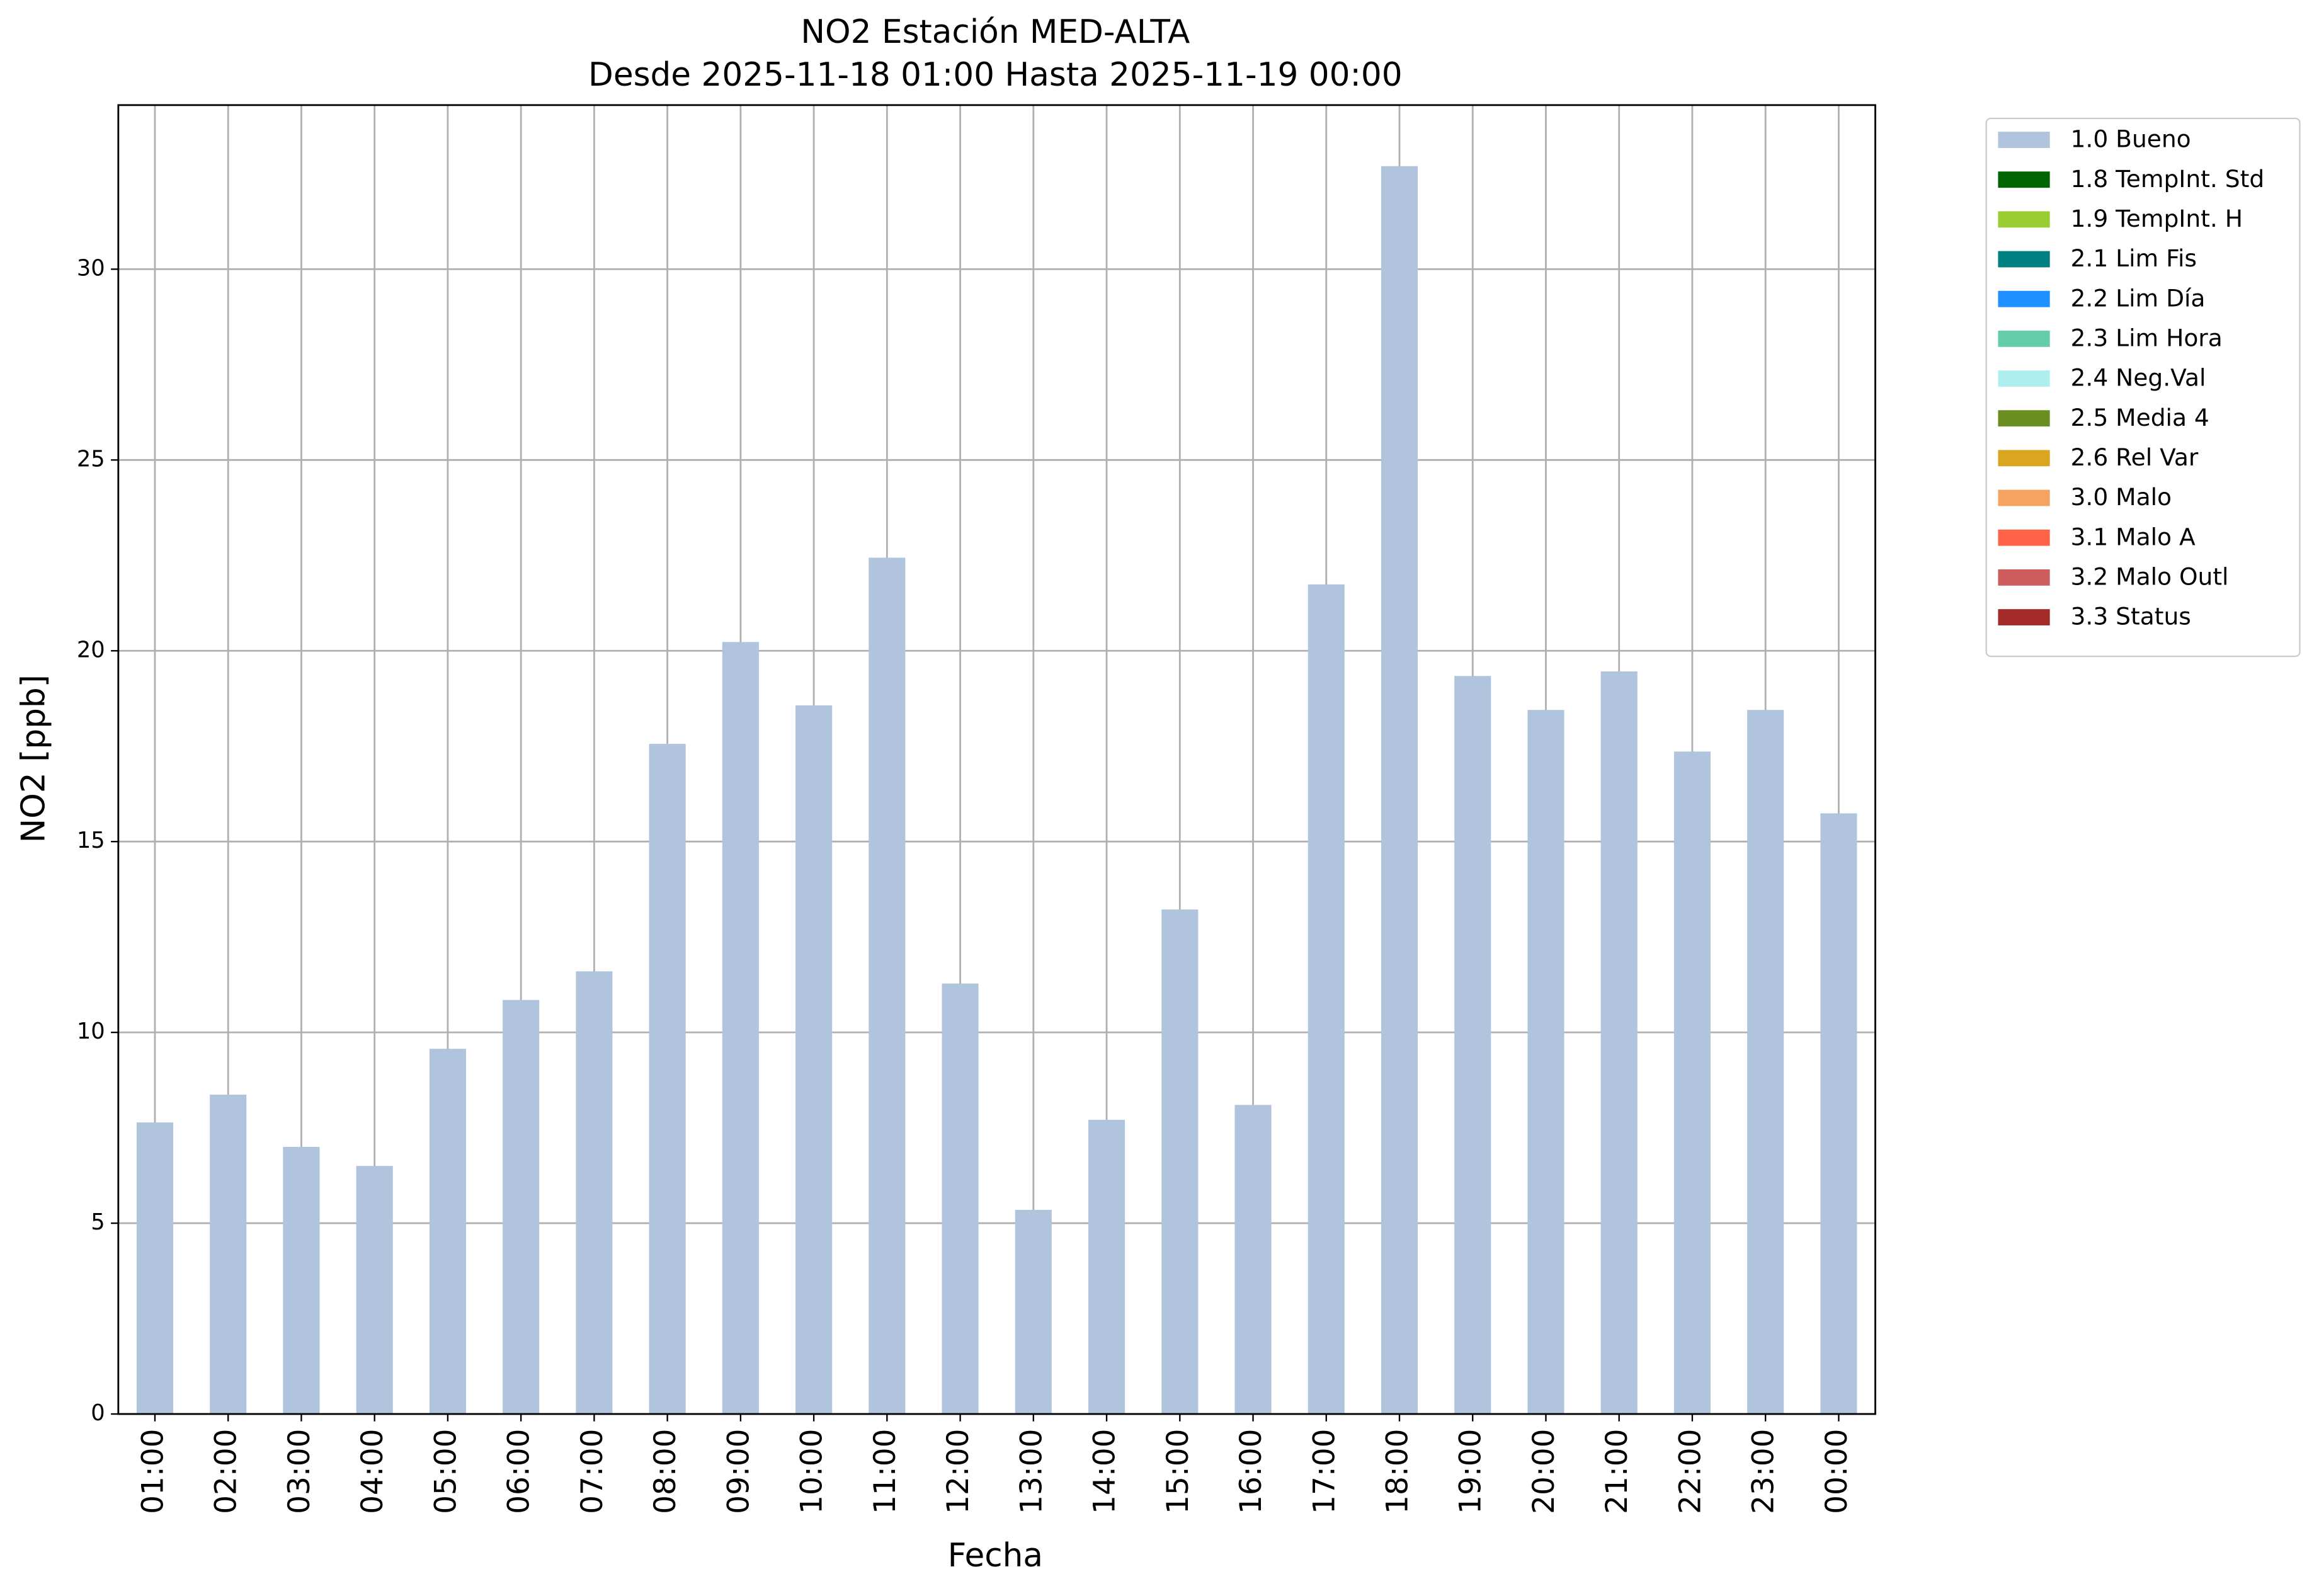 This screenshot has height=1596, width=2319. I want to click on legend-label: 2.6 Rel Var, so click(2135, 457).